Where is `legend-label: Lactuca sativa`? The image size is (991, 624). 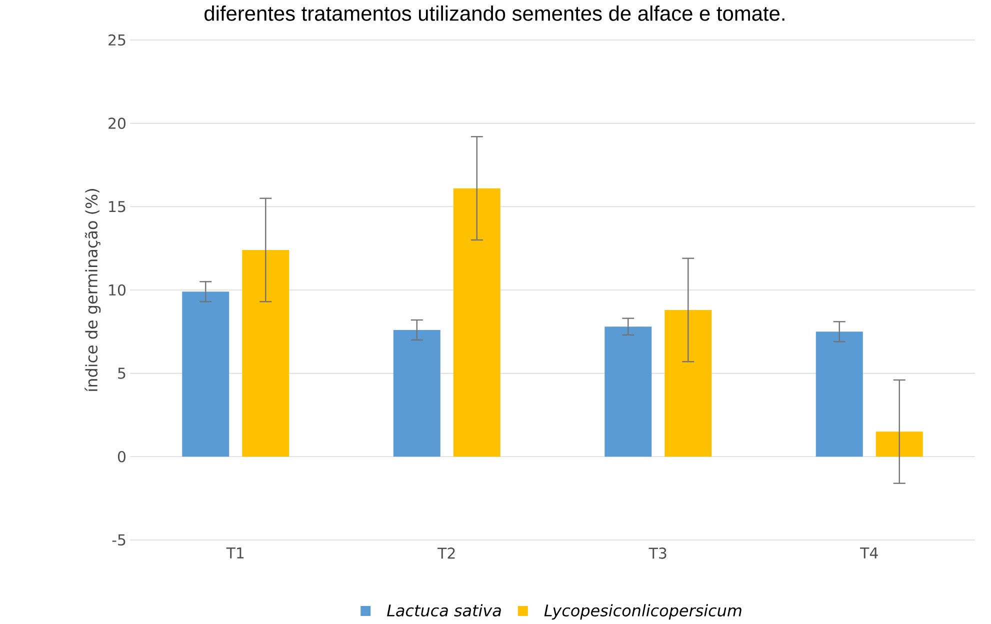
legend-label: Lactuca sativa is located at coordinates (444, 610).